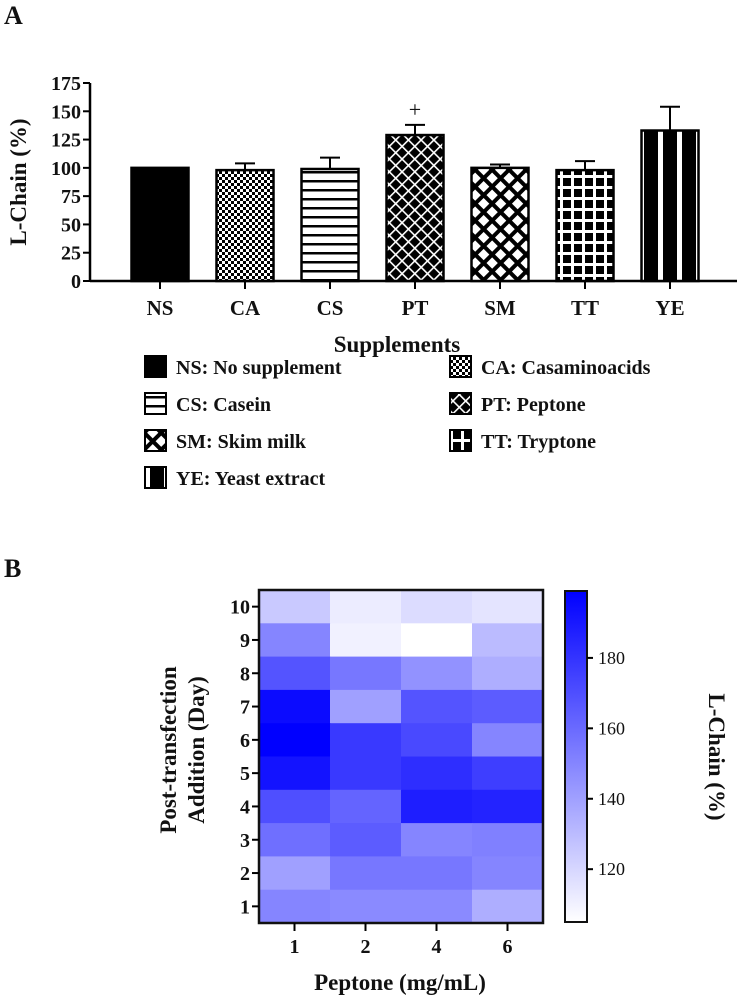  I want to click on x-tick-label: CS, so click(330, 308).